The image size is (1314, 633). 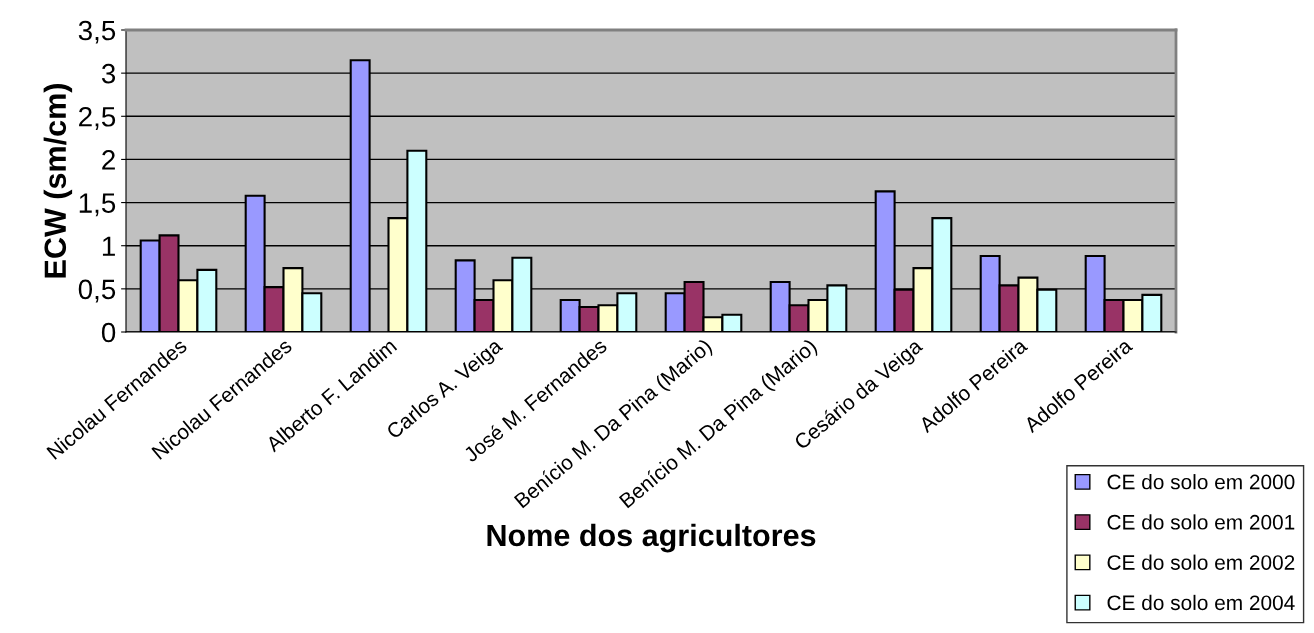 I want to click on legend-label: CE do solo em 2002, so click(x=1201, y=562).